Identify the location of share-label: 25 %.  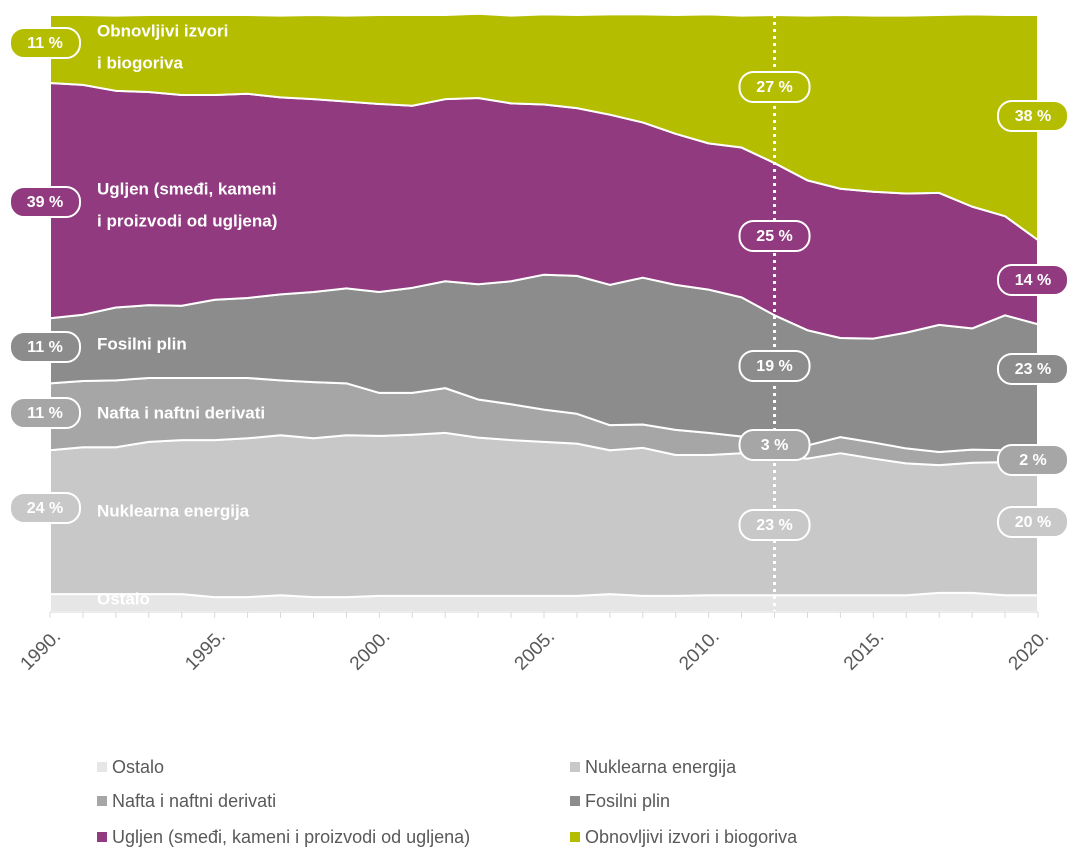
(774, 236).